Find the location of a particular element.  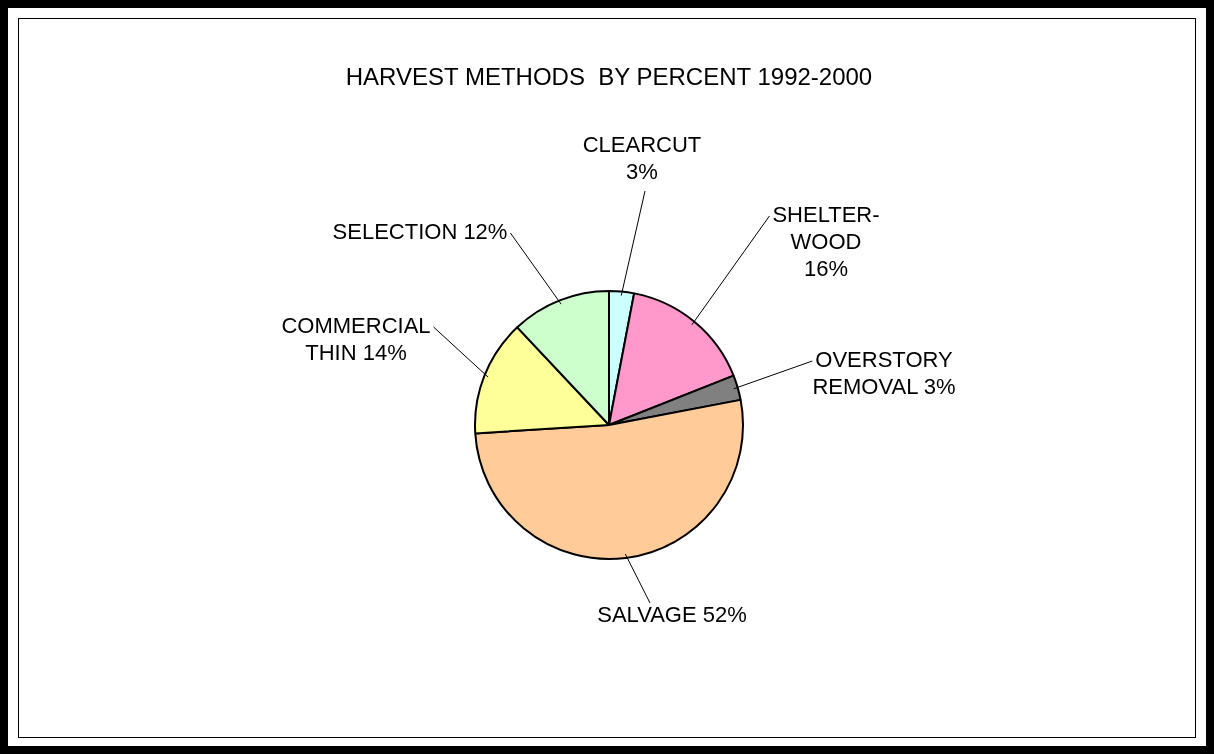

slice-label: COMMERCIAL THIN 14% is located at coordinates (356, 339).